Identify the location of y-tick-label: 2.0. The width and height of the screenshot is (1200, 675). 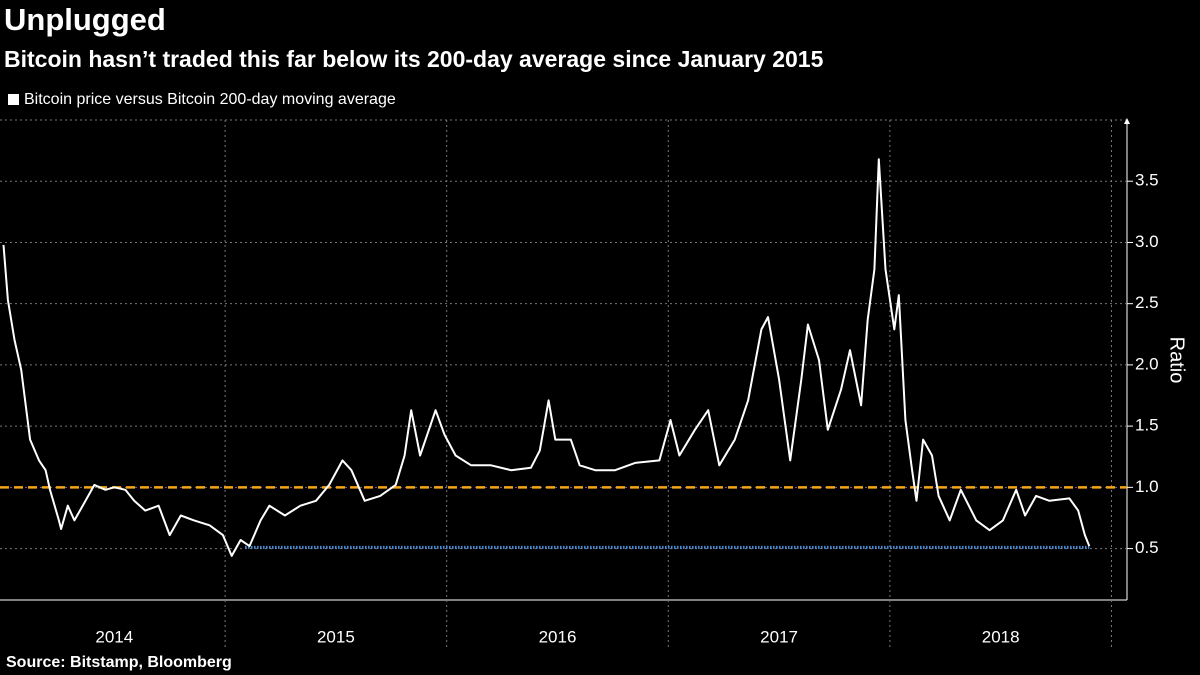
(1147, 363).